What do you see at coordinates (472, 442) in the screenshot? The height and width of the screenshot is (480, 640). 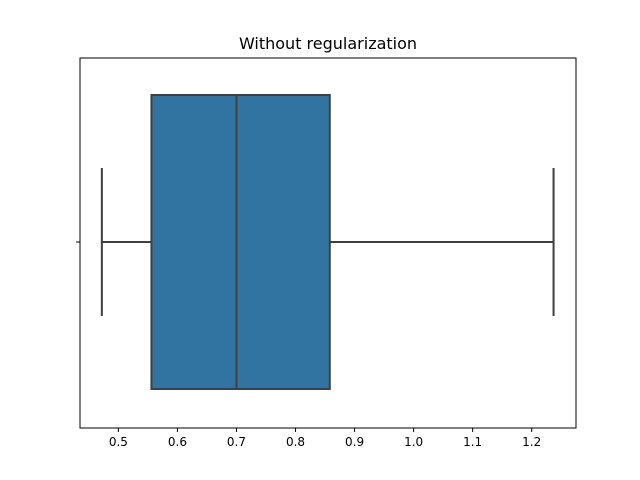 I see `x-tick-label: 1.1` at bounding box center [472, 442].